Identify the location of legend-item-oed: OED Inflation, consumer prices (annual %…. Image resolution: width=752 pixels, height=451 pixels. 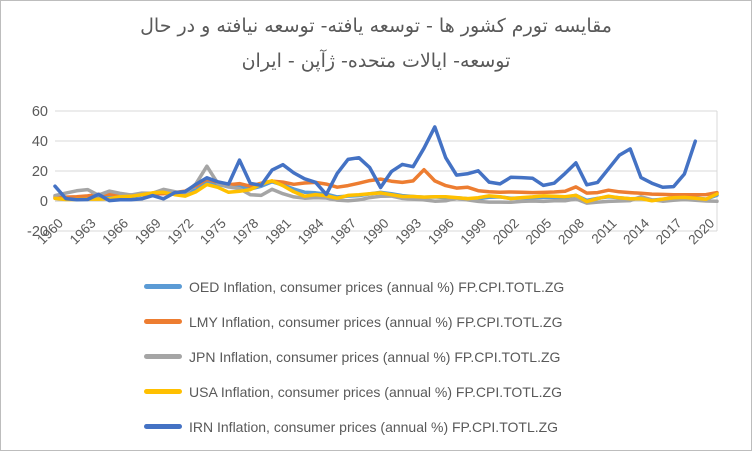
(354, 286).